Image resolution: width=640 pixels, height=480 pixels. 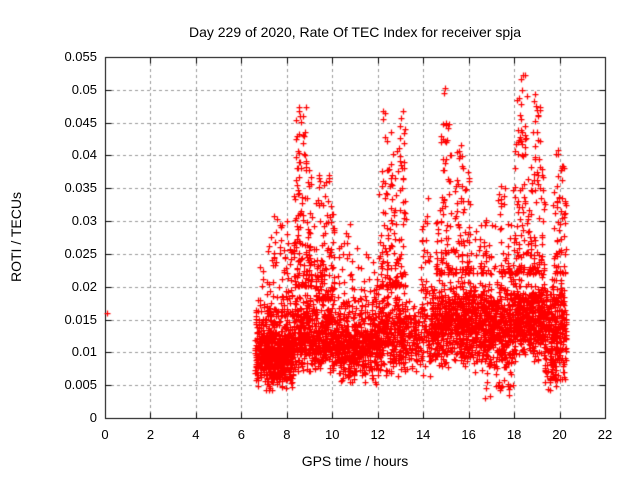 I want to click on x-tick-label: 16, so click(x=468, y=434).